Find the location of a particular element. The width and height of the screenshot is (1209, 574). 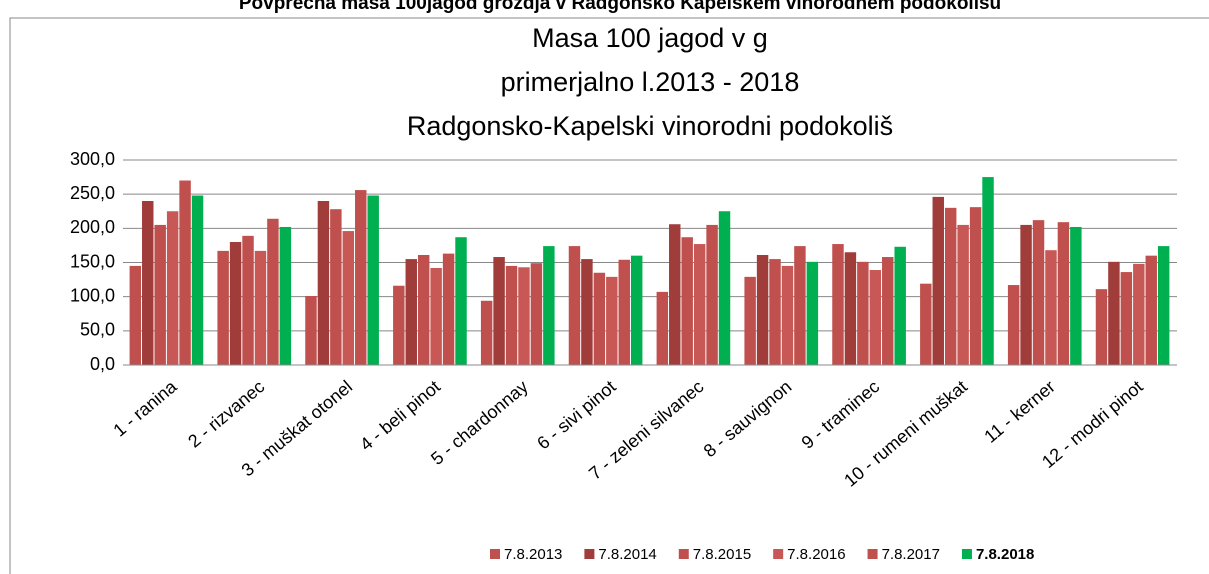

y-tick-label: 200,0 is located at coordinates (92, 227).